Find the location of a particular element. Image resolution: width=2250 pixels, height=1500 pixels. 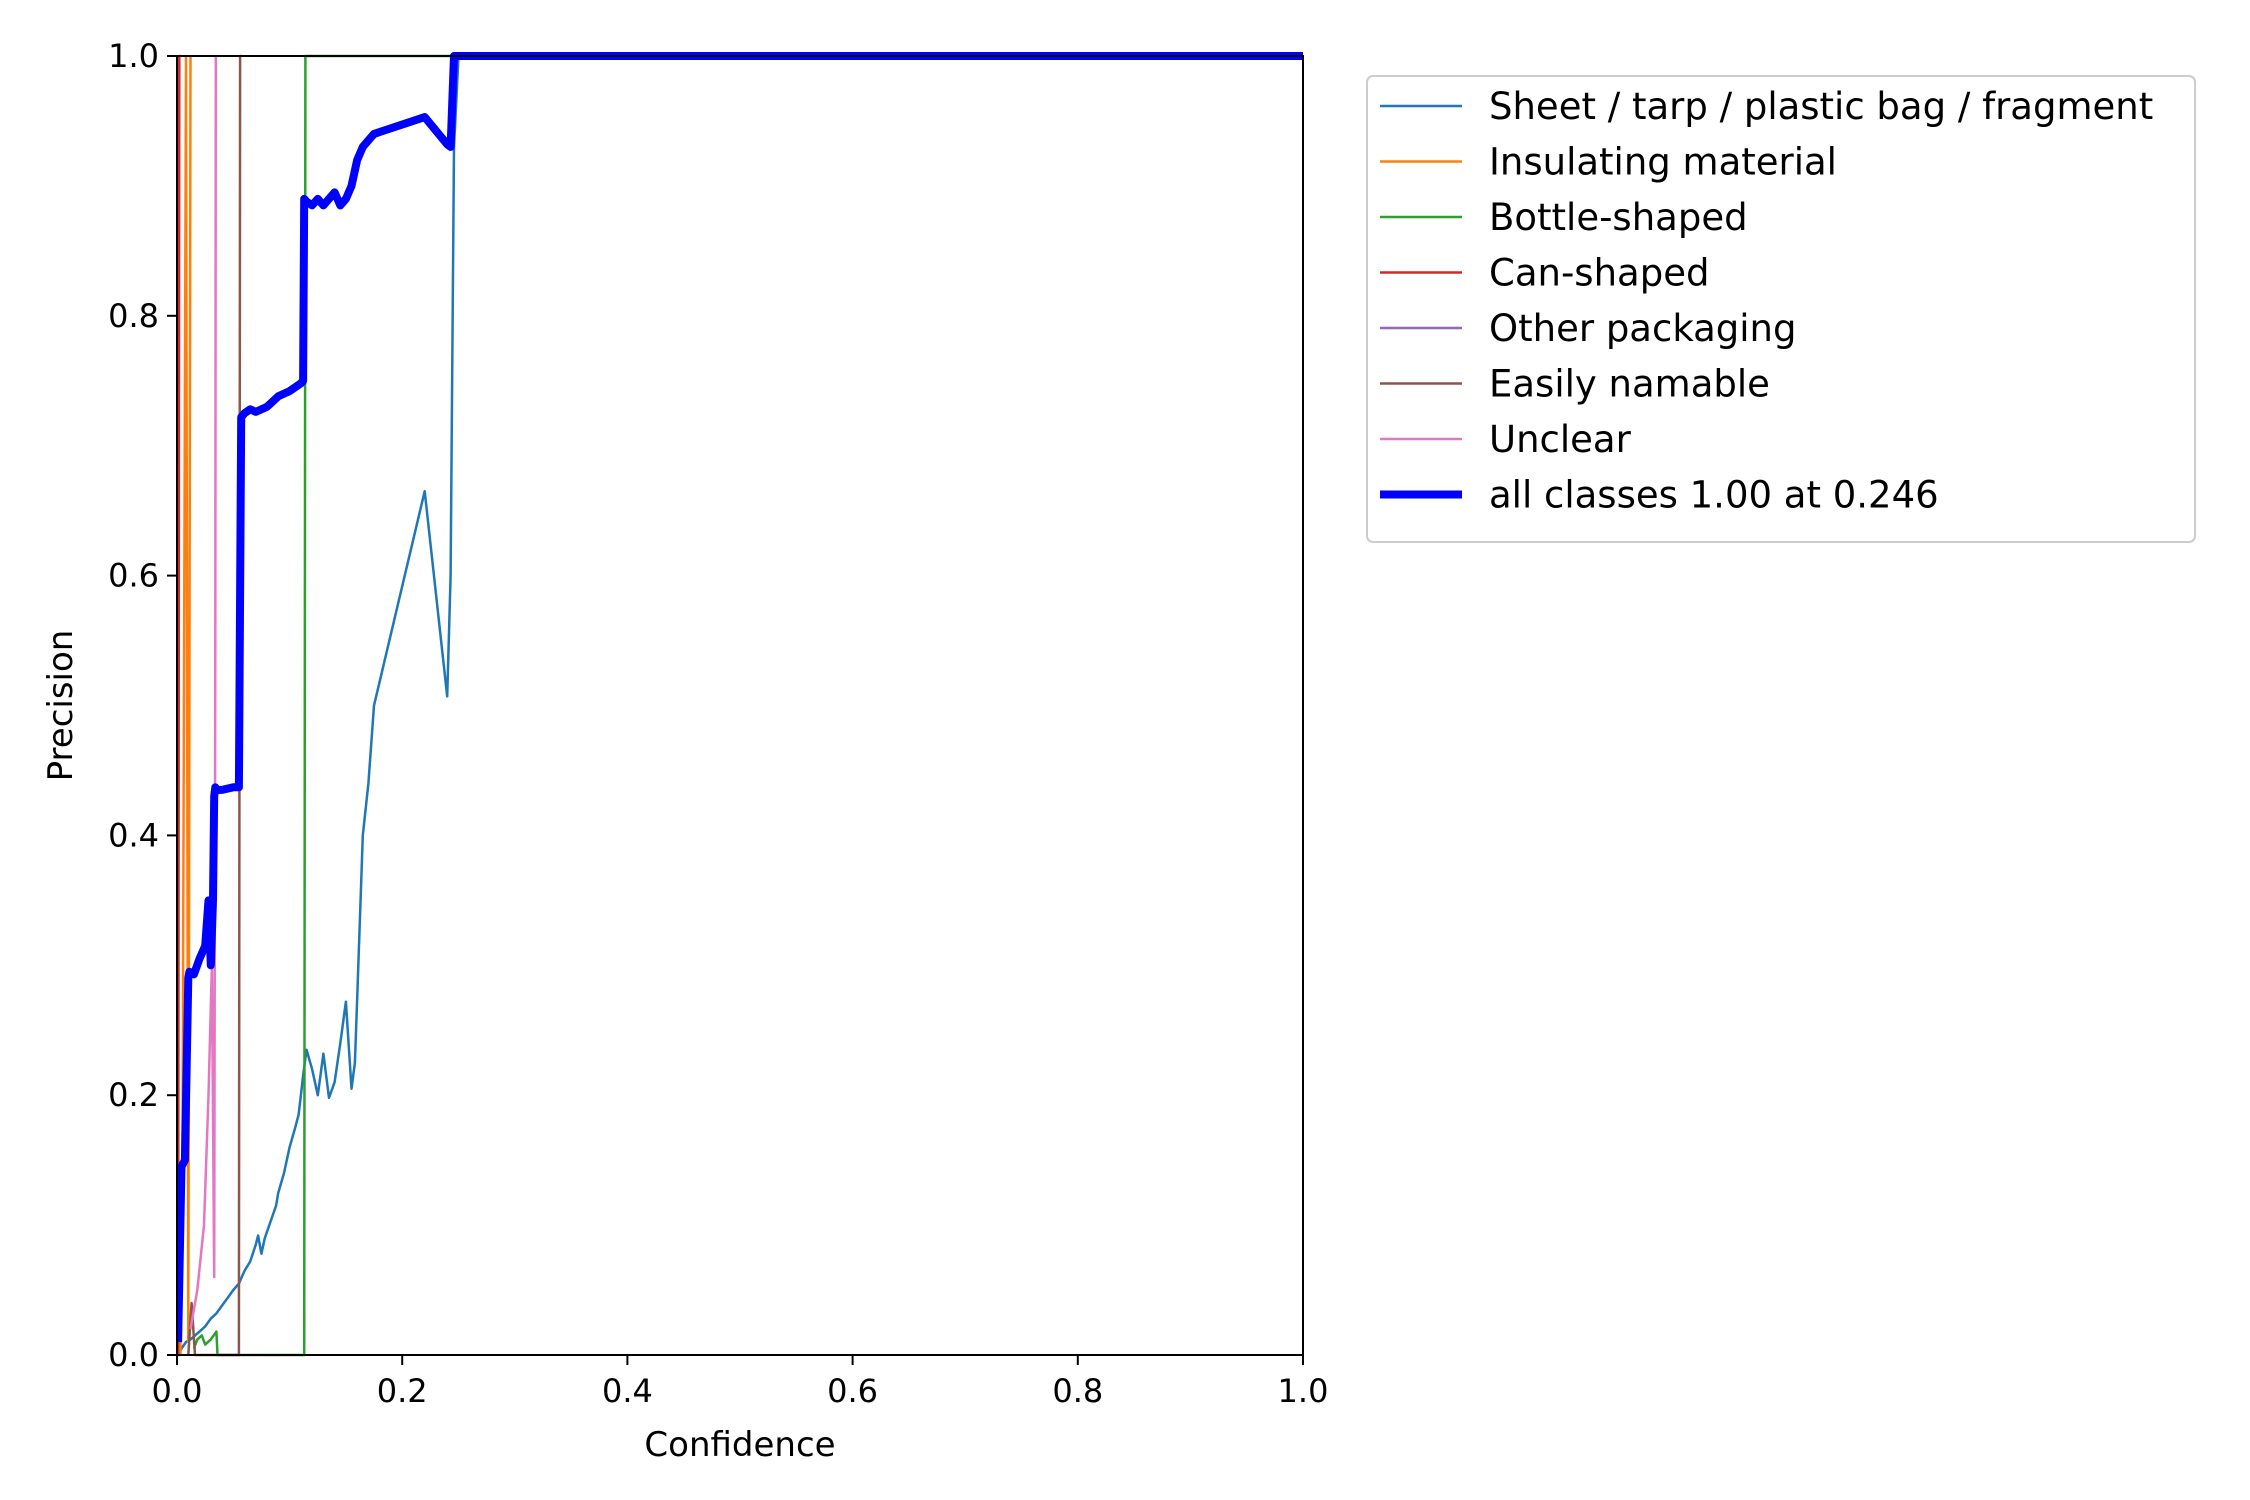

x-axis-label: Confidence is located at coordinates (739, 1445).